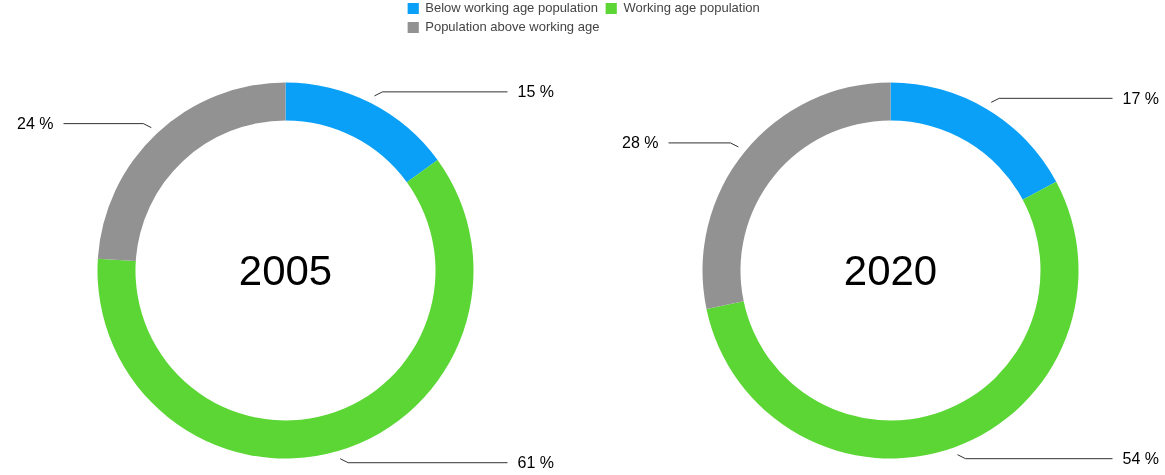 The width and height of the screenshot is (1165, 475). What do you see at coordinates (640, 143) in the screenshot?
I see `data-label: 28 %` at bounding box center [640, 143].